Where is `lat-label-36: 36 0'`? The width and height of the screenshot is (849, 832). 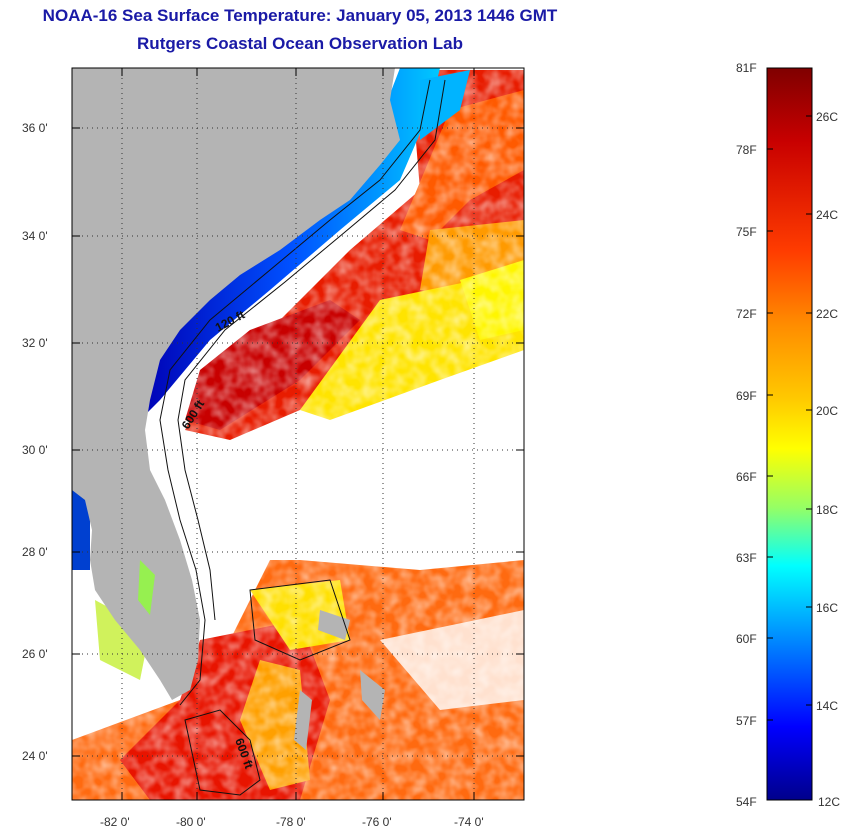
lat-label-36: 36 0' is located at coordinates (35, 128).